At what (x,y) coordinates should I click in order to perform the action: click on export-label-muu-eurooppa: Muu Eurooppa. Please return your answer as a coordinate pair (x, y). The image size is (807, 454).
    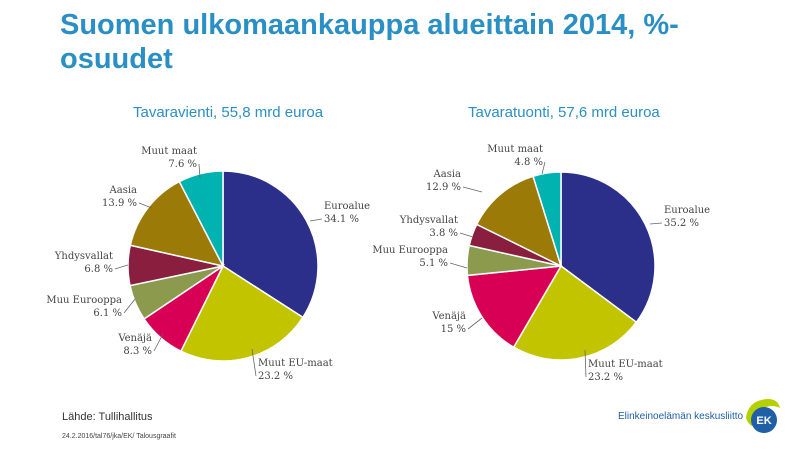
    Looking at the image, I should click on (84, 300).